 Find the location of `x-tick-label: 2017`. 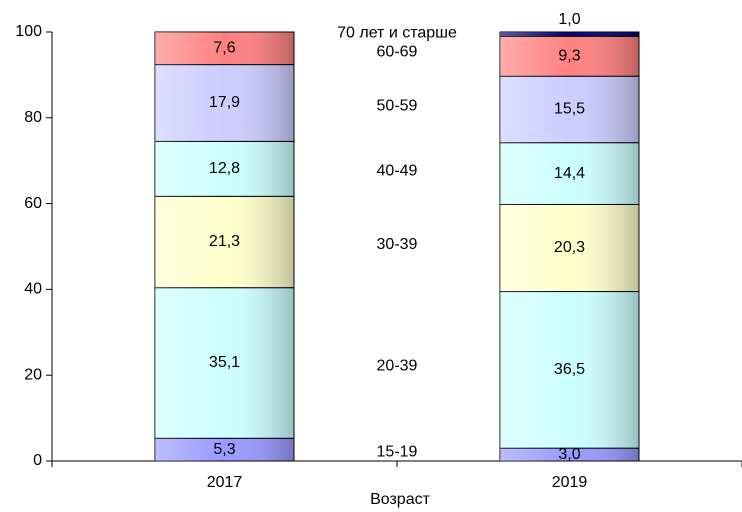

x-tick-label: 2017 is located at coordinates (225, 482).